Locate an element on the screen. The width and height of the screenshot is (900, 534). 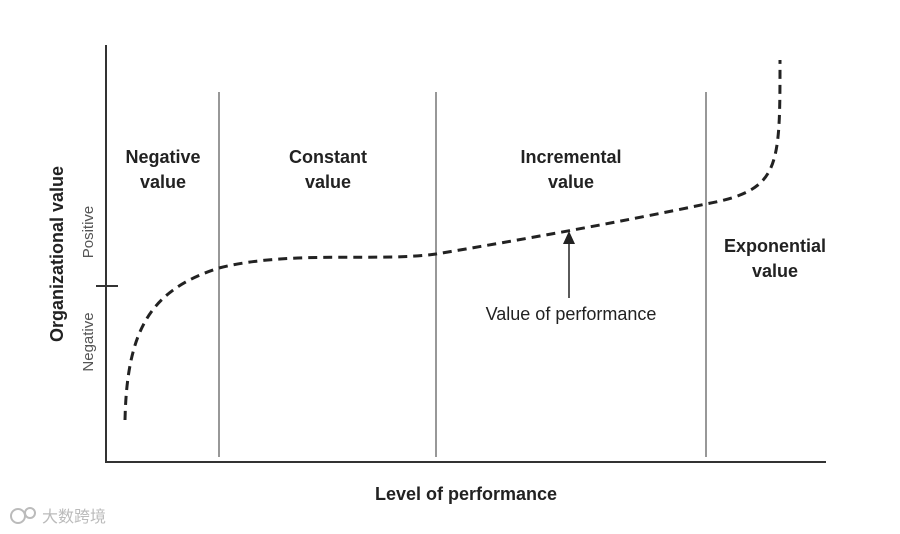
y-axis-label: Organizational value is located at coordinates (57, 254).